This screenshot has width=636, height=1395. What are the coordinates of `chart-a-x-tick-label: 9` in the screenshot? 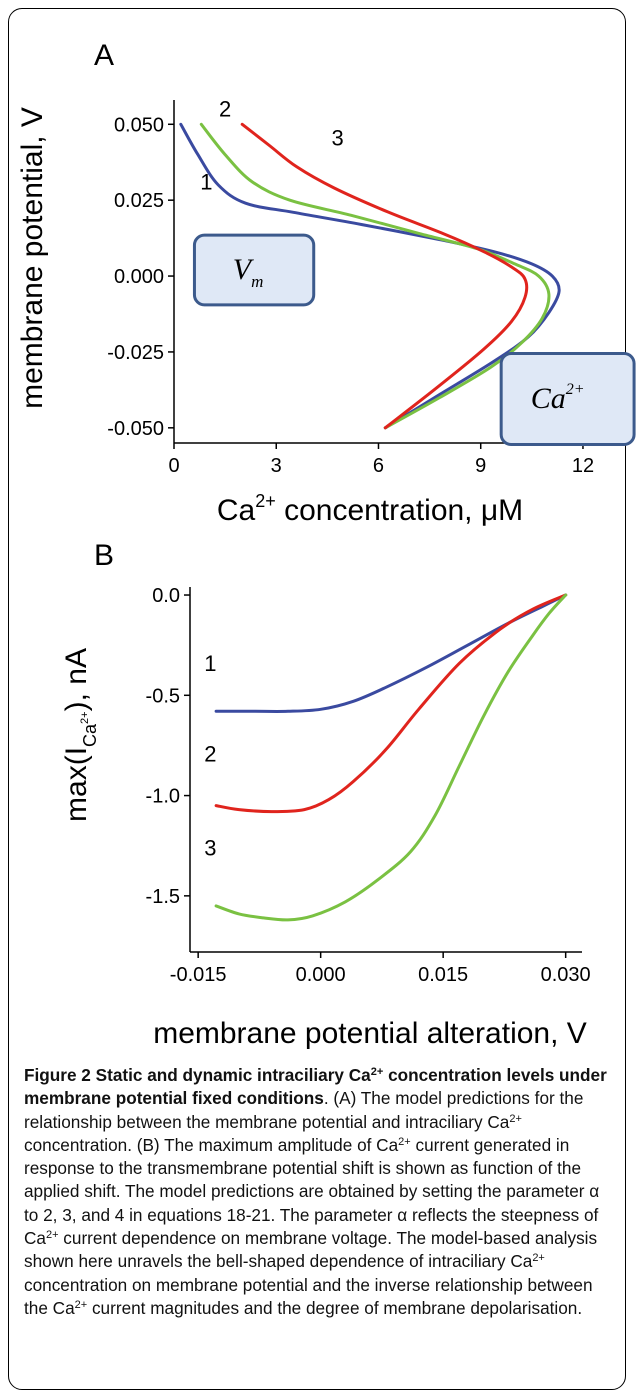 It's located at (480, 466).